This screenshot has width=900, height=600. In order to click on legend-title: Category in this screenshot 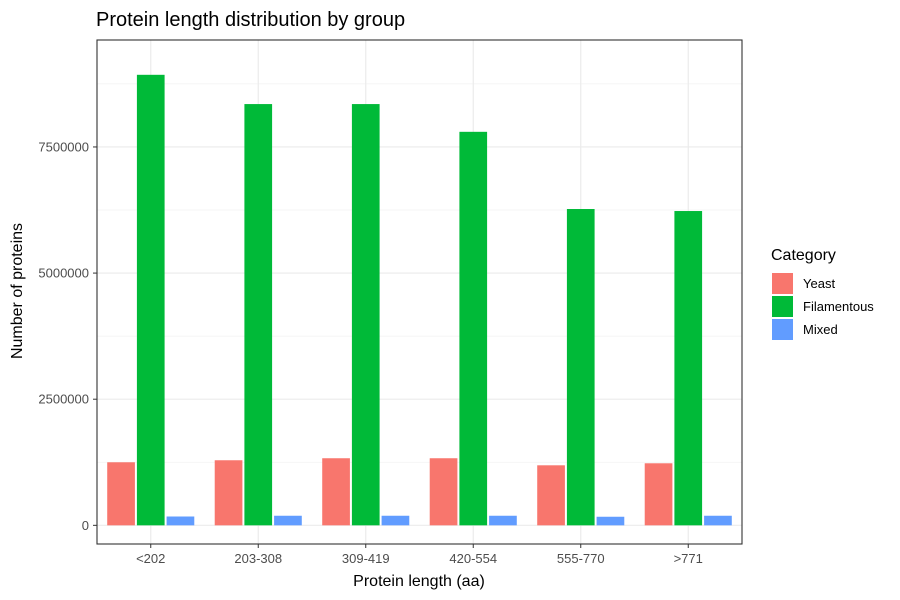, I will do `click(803, 255)`.